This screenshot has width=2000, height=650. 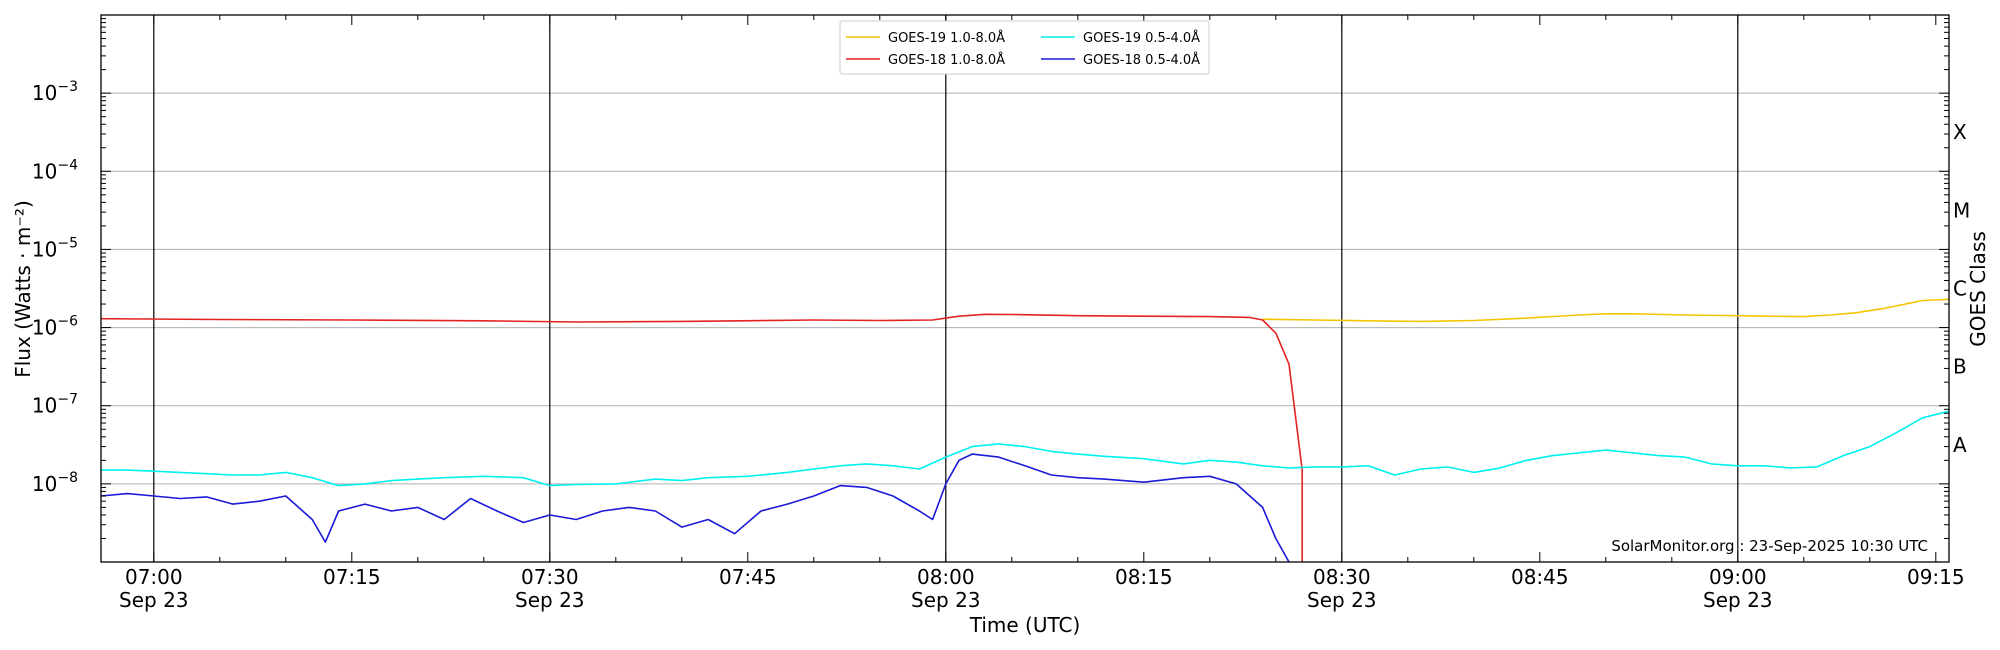 What do you see at coordinates (550, 577) in the screenshot?
I see `x-tick-label: 07:30` at bounding box center [550, 577].